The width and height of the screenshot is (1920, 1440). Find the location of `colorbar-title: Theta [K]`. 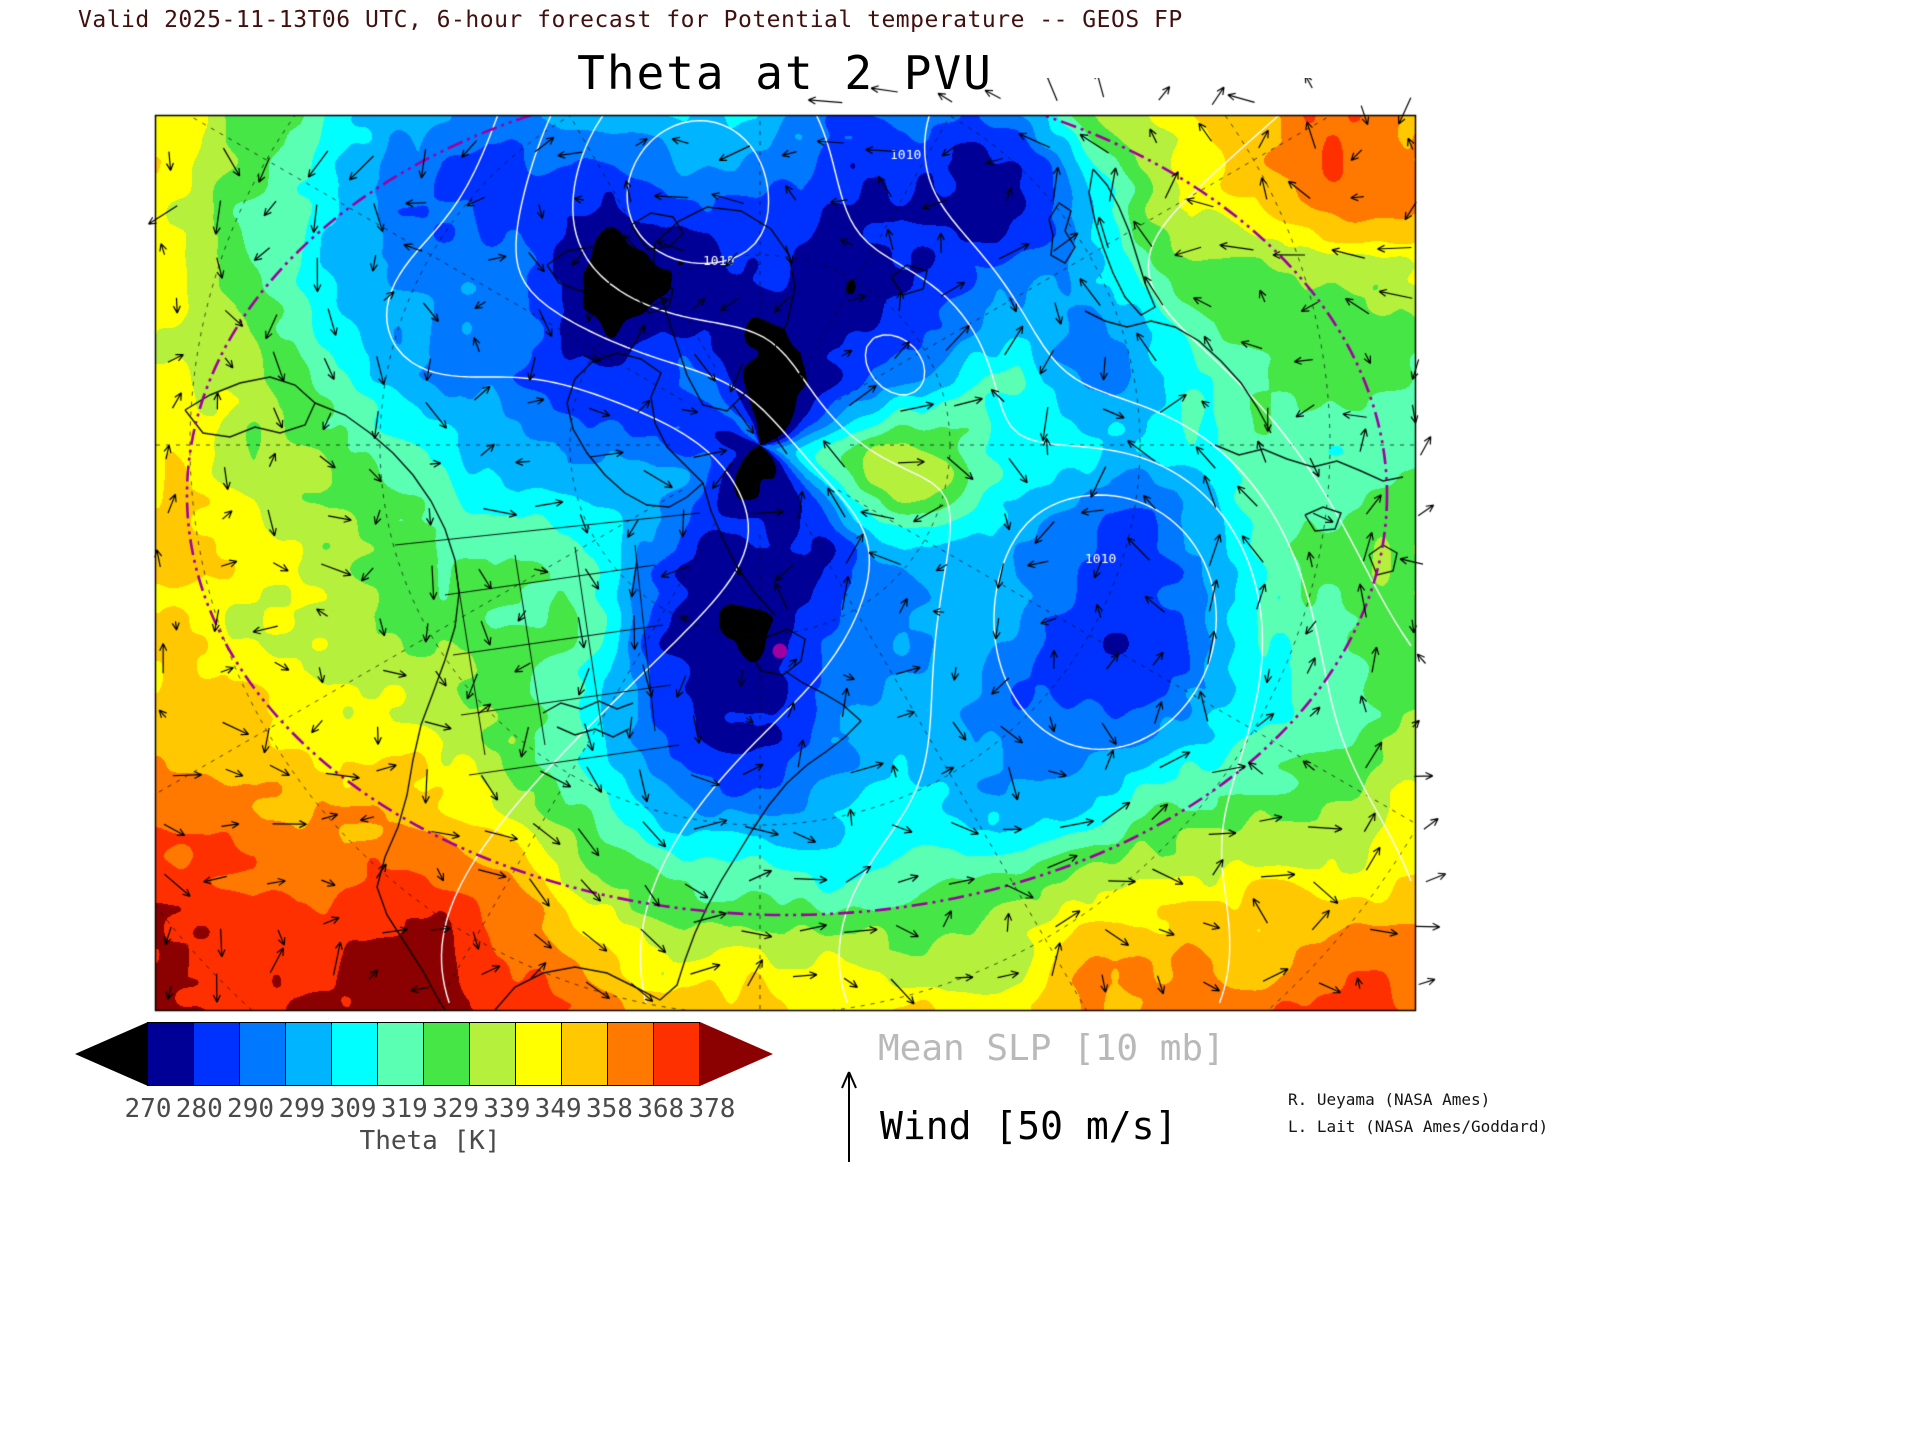

colorbar-title: Theta [K] is located at coordinates (430, 1141).